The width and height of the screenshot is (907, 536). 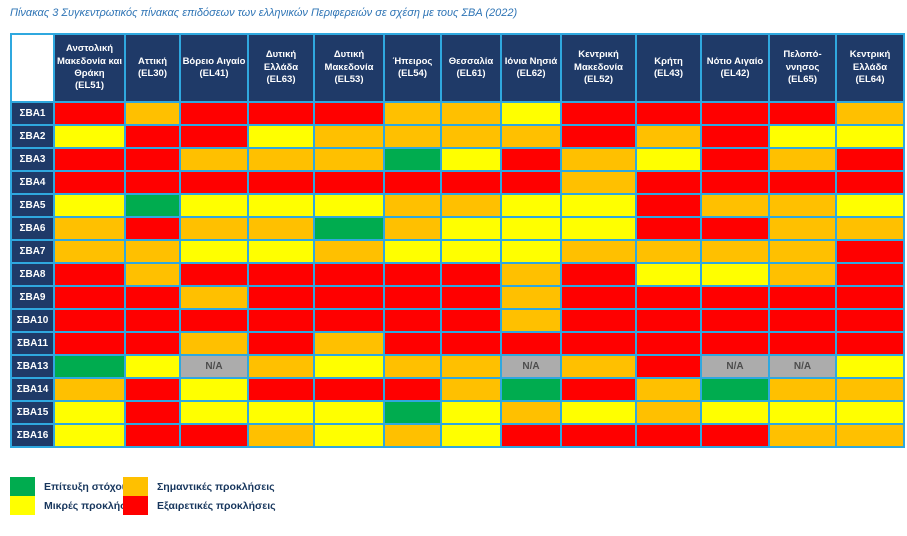 What do you see at coordinates (457, 159) in the screenshot?
I see `table-row: ΣΒΑ3` at bounding box center [457, 159].